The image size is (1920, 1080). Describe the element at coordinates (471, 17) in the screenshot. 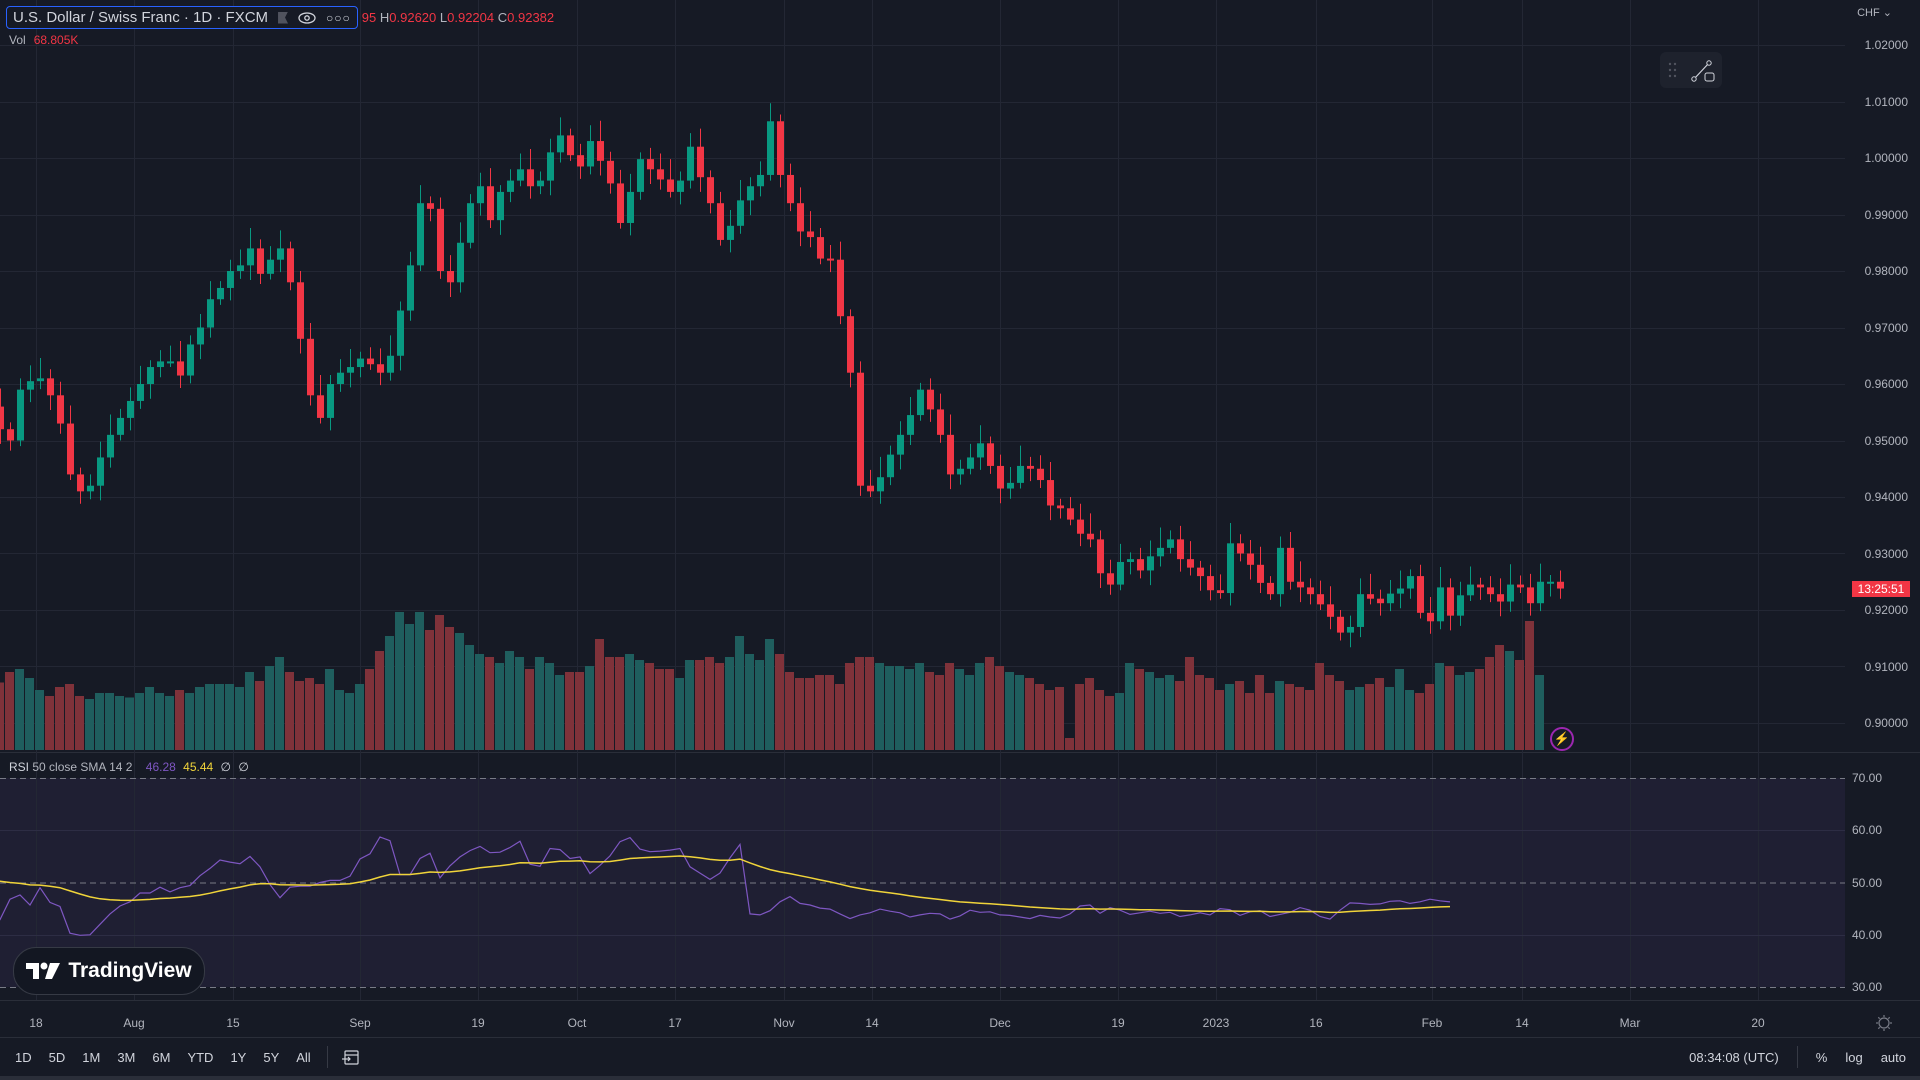

I see `low-value: 0.92204` at that location.